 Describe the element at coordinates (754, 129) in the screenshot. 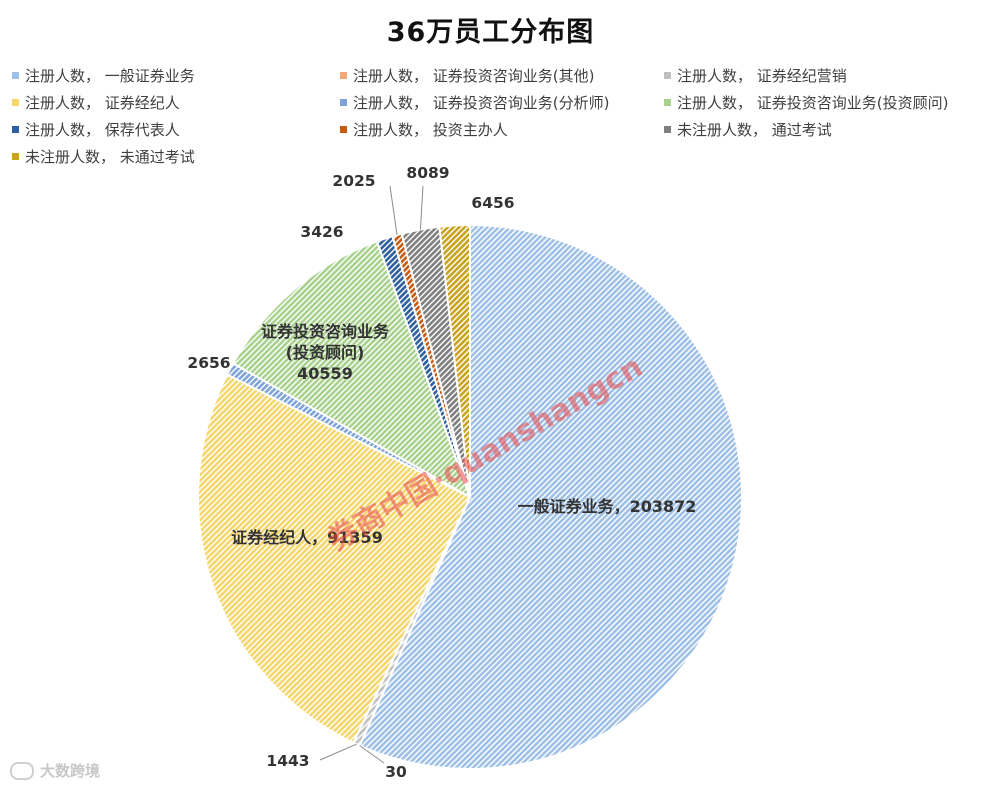

I see `legend-label: 未注册人数， 通过考试` at that location.